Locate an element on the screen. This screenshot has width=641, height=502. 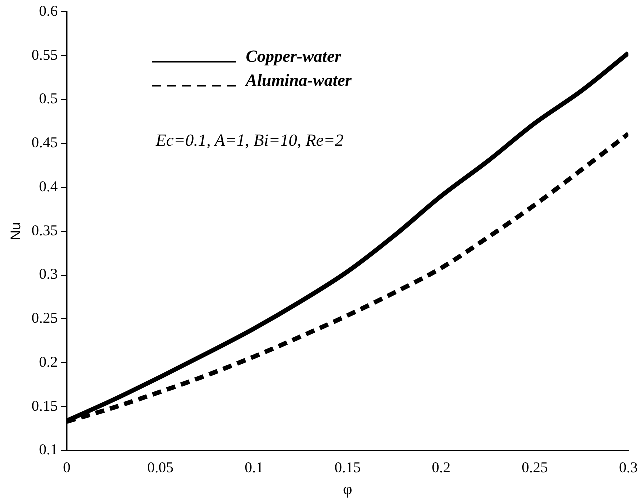
x-tick-label: 0.3 is located at coordinates (628, 468).